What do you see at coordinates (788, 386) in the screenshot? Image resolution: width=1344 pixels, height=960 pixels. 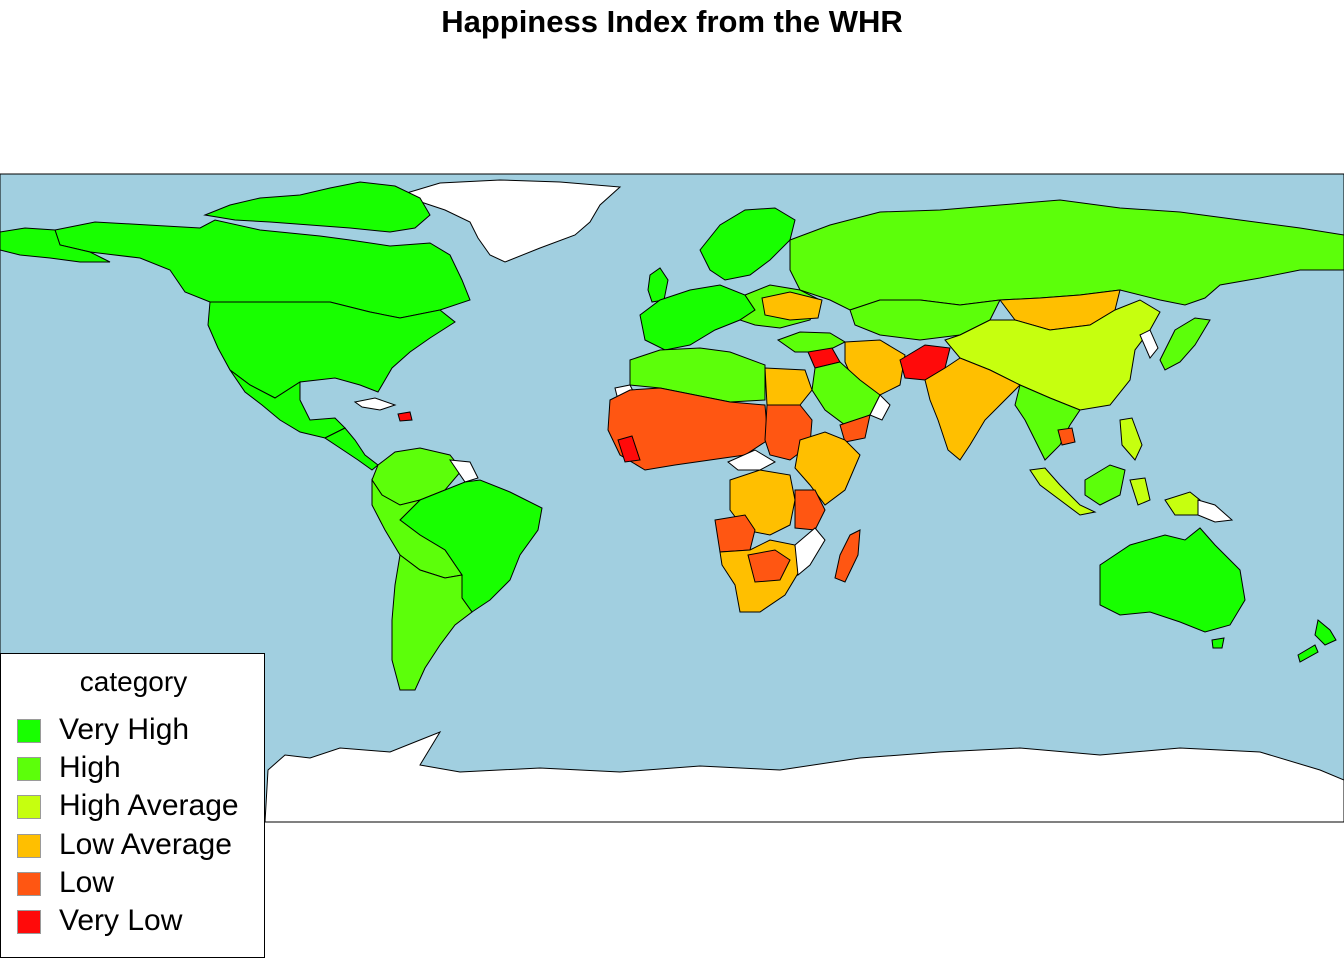 I see `region-egypt` at bounding box center [788, 386].